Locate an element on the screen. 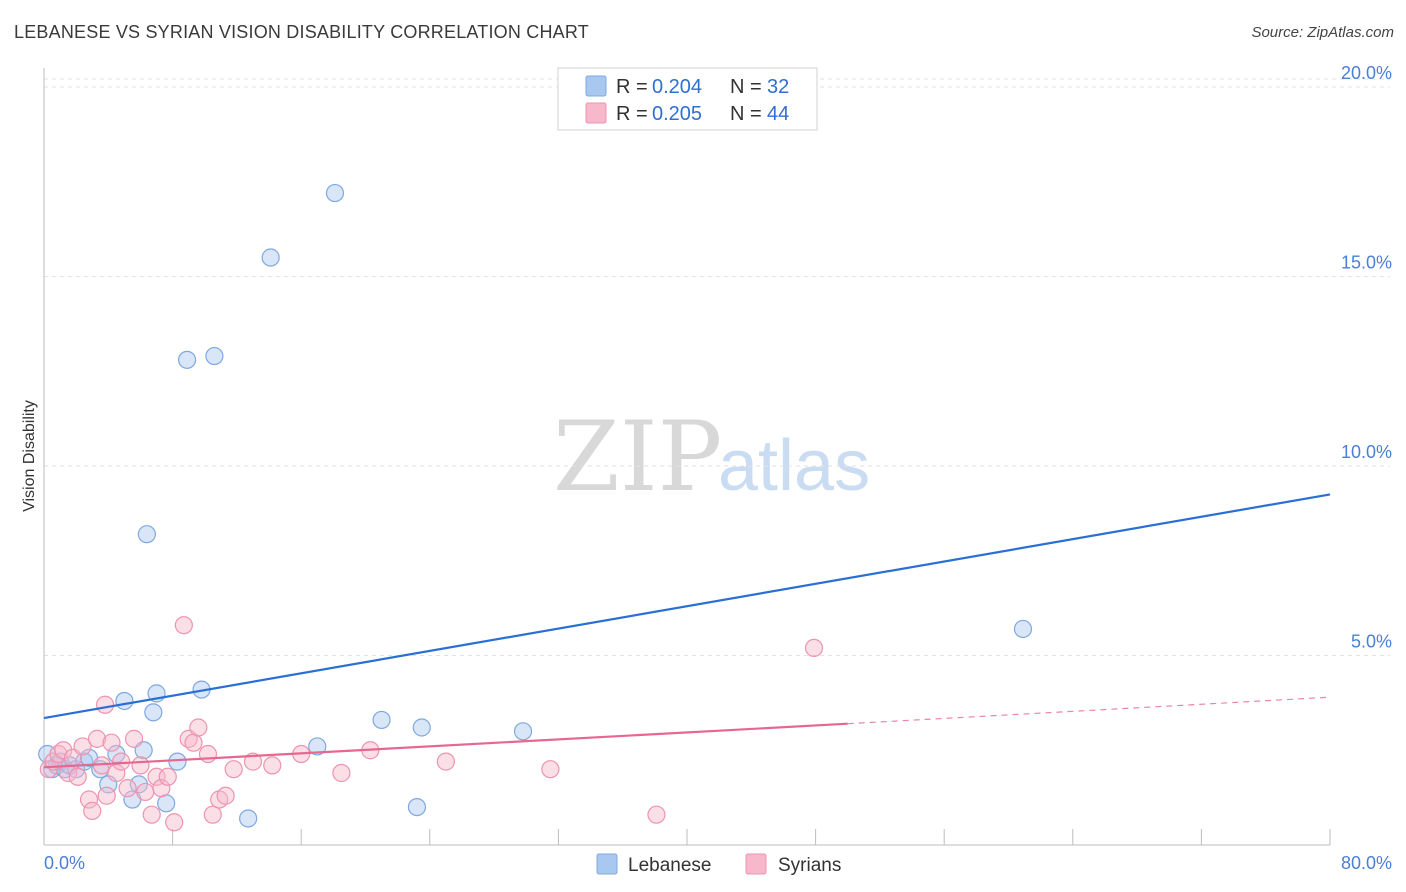  source-credit: Source: ZipAtlas.com is located at coordinates (1322, 32).